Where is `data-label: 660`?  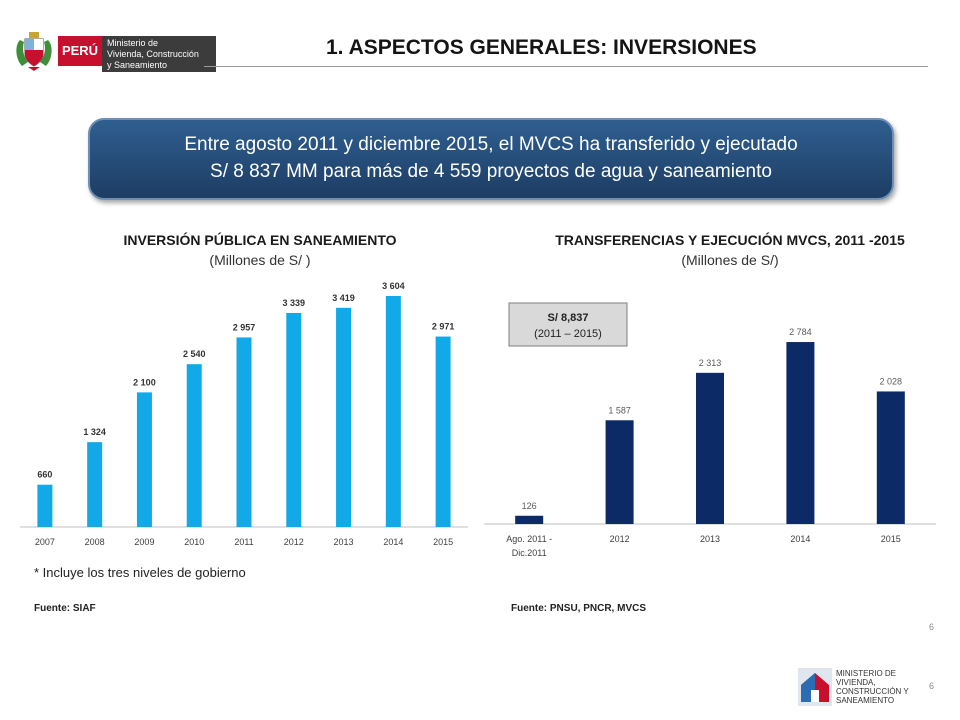 data-label: 660 is located at coordinates (44, 475).